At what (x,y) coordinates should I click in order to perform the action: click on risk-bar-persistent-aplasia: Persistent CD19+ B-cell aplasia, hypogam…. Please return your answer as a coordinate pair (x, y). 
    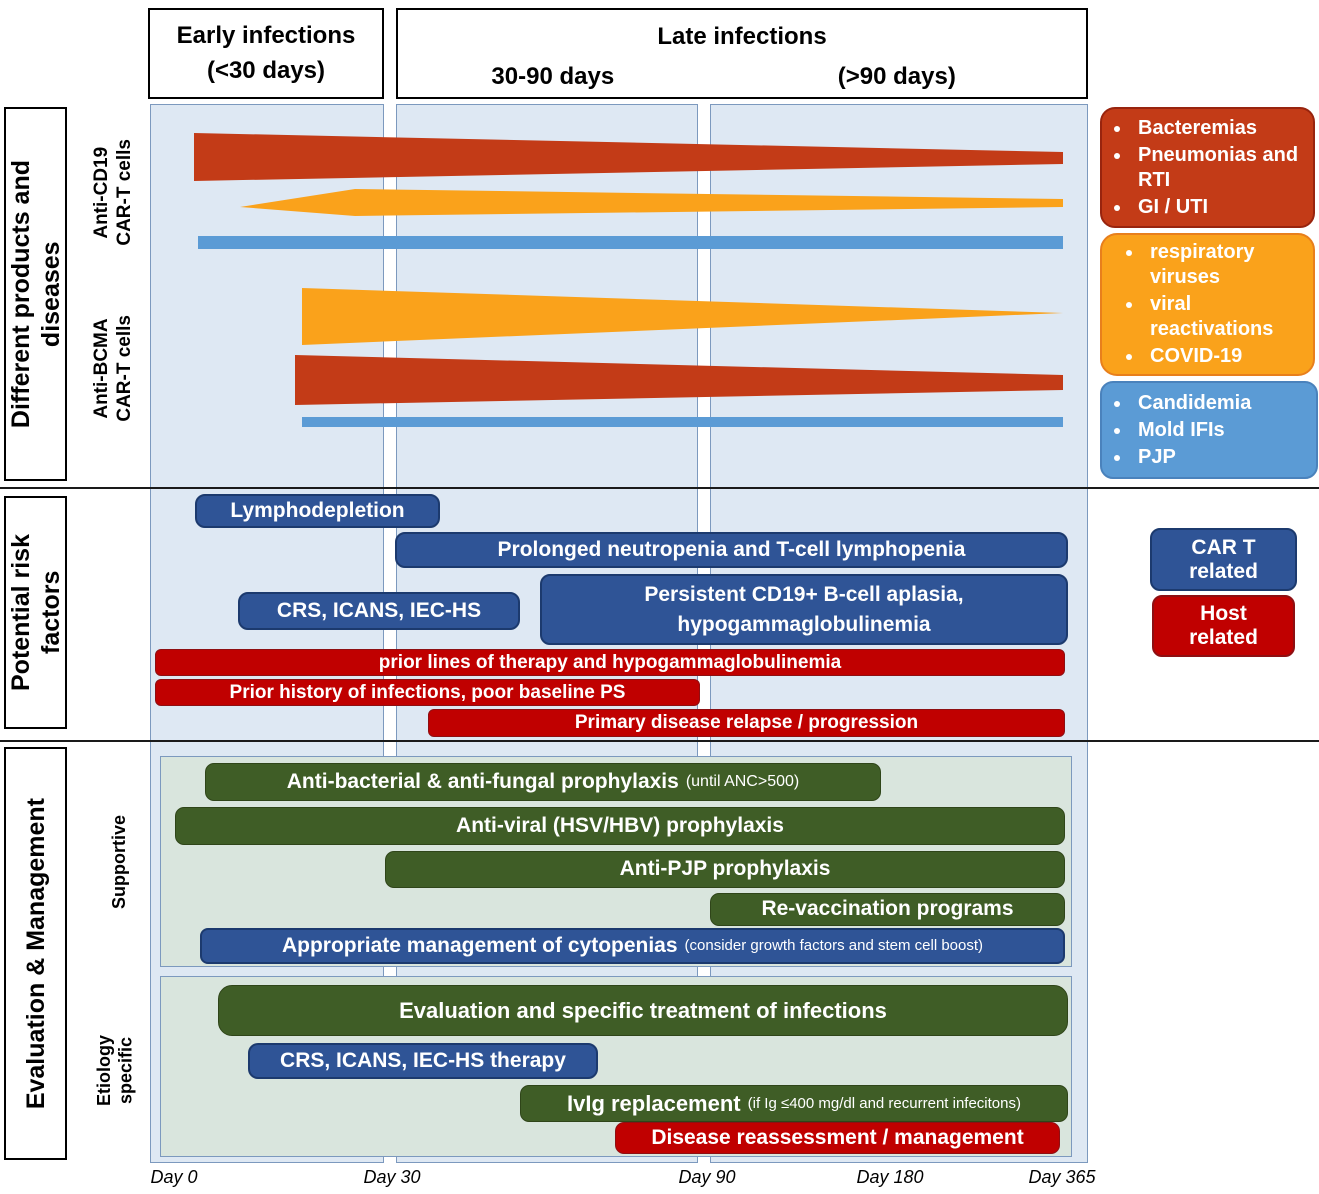
    Looking at the image, I should click on (804, 609).